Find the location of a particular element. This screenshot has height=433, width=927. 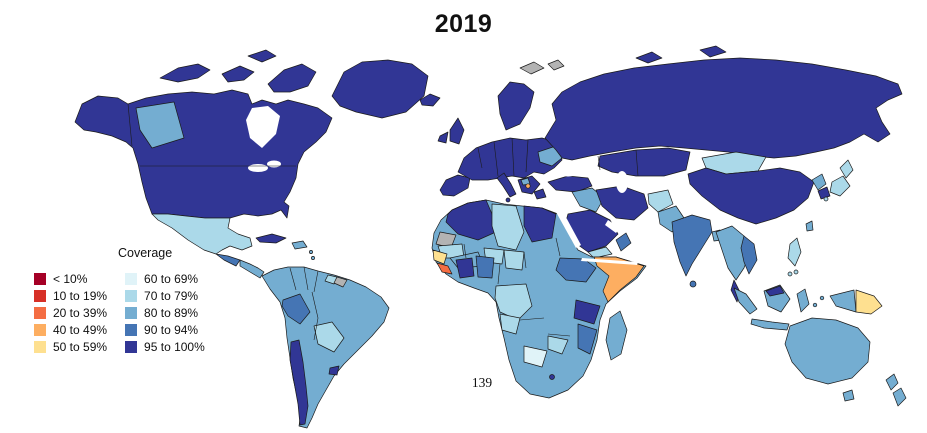

region-botswana is located at coordinates (535, 356).